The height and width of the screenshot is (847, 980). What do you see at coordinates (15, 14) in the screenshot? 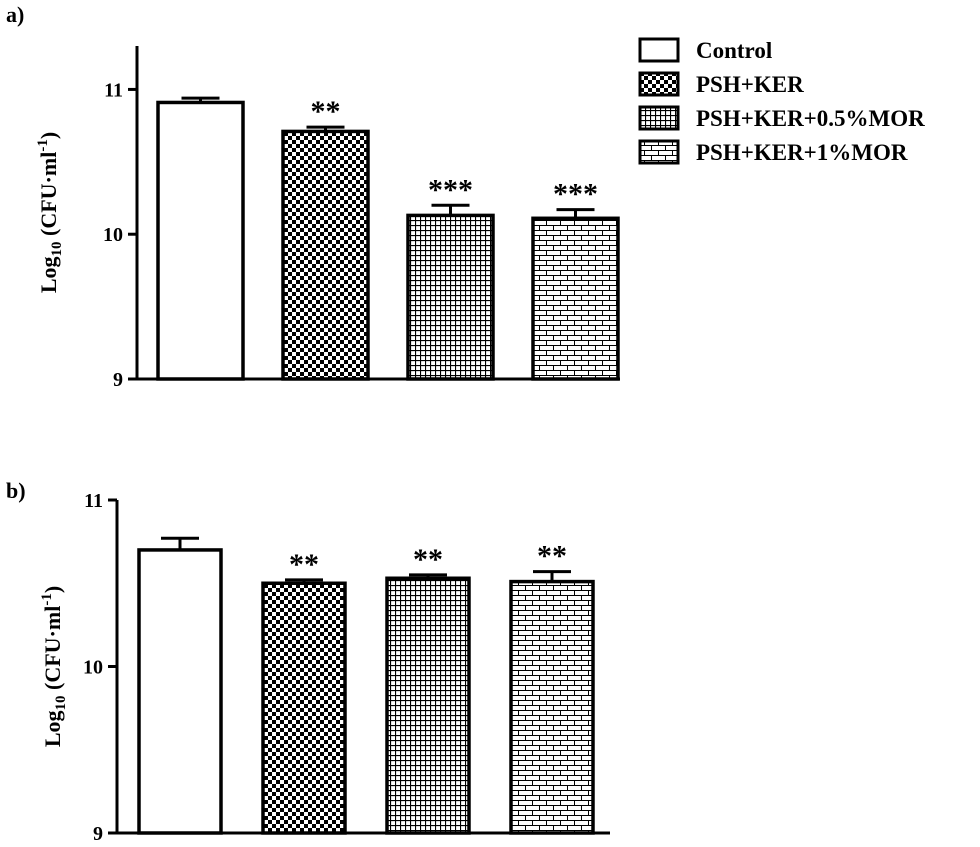
I see `panel-a-label: a)` at bounding box center [15, 14].